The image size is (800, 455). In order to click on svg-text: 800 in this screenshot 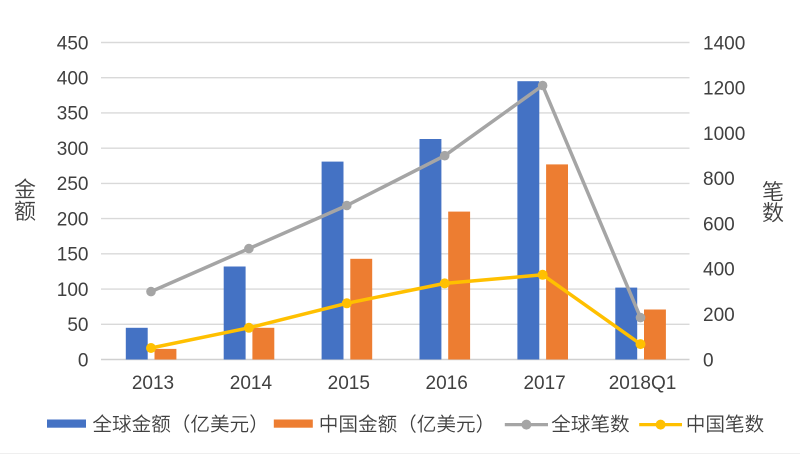, I will do `click(719, 179)`.